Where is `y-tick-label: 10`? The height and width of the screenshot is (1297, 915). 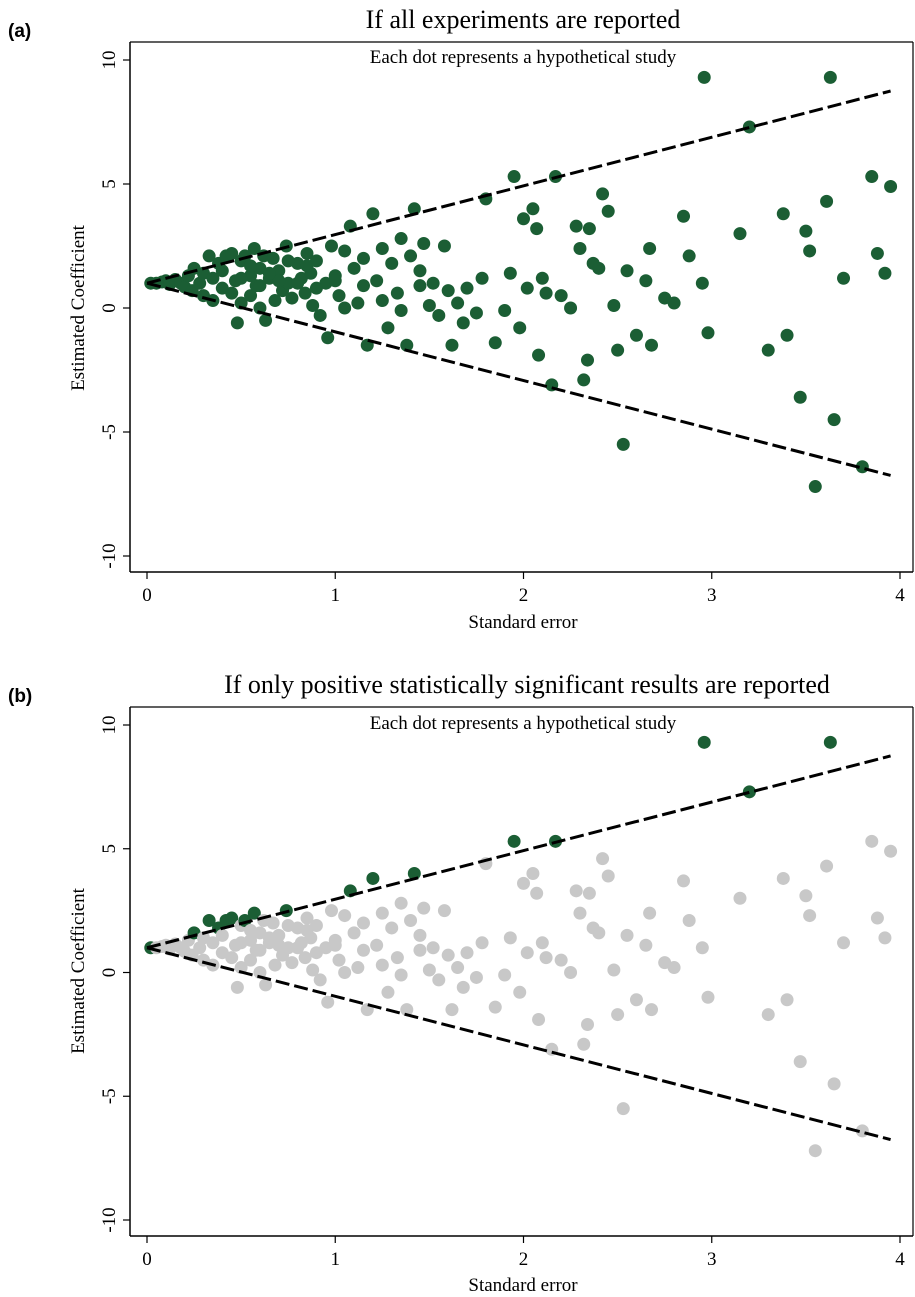 y-tick-label: 10 is located at coordinates (109, 725).